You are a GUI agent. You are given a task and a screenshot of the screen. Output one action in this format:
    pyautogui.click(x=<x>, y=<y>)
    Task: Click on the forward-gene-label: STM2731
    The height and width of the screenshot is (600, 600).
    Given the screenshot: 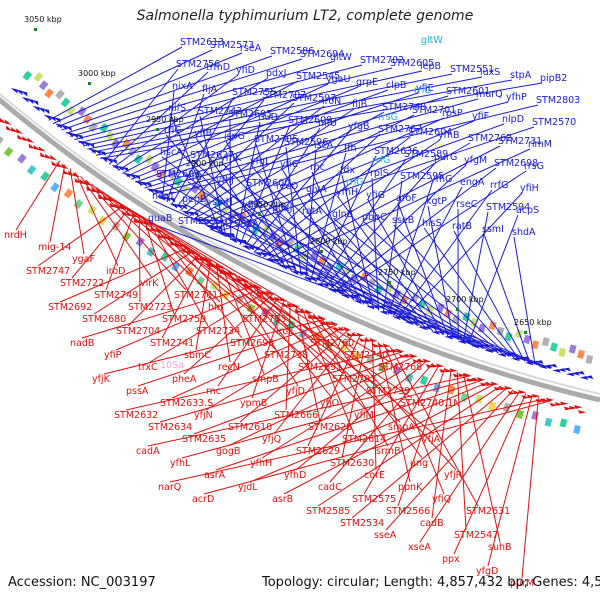 What is the action you would take?
    pyautogui.click(x=520, y=141)
    